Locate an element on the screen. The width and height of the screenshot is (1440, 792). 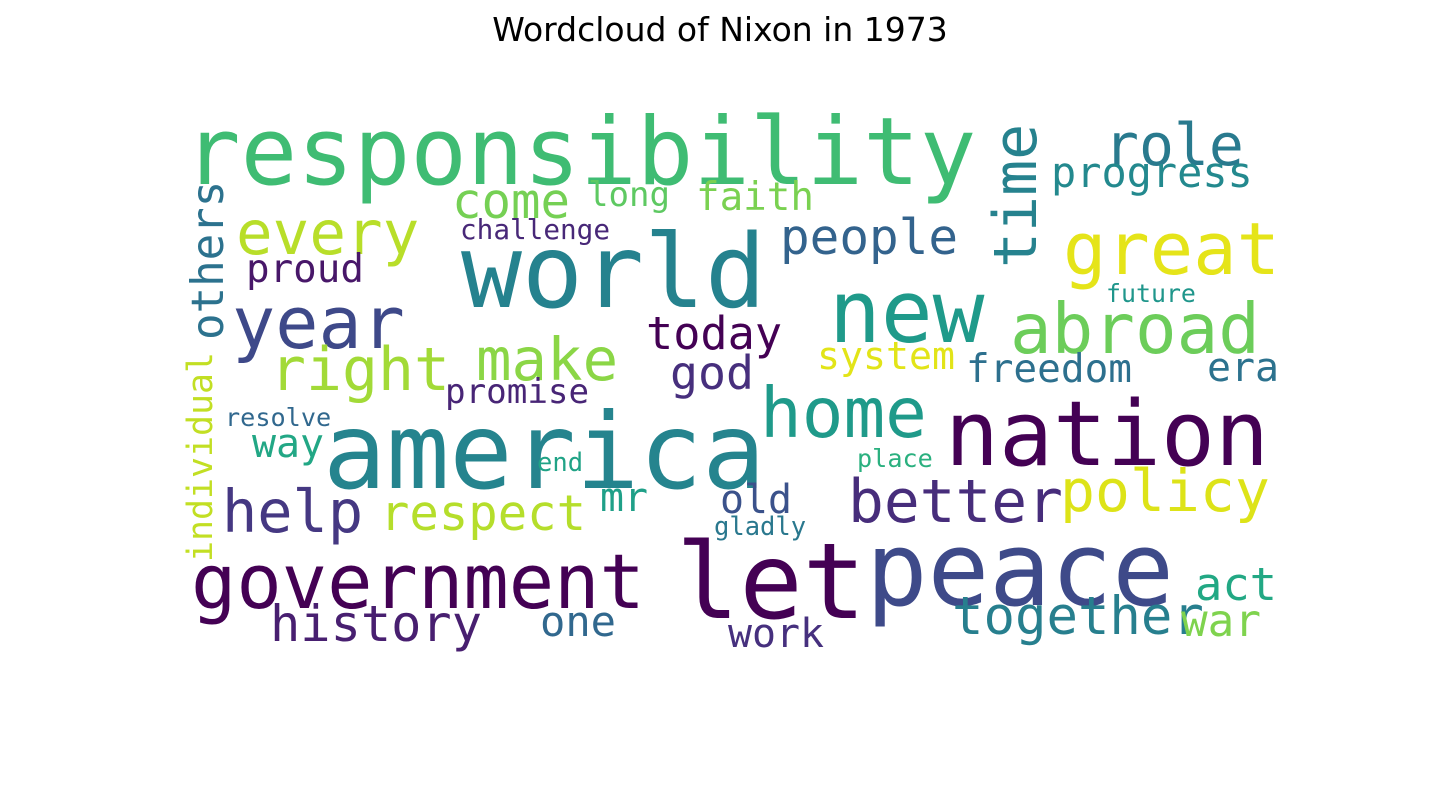
word-abroad: abroad is located at coordinates (1135, 330).